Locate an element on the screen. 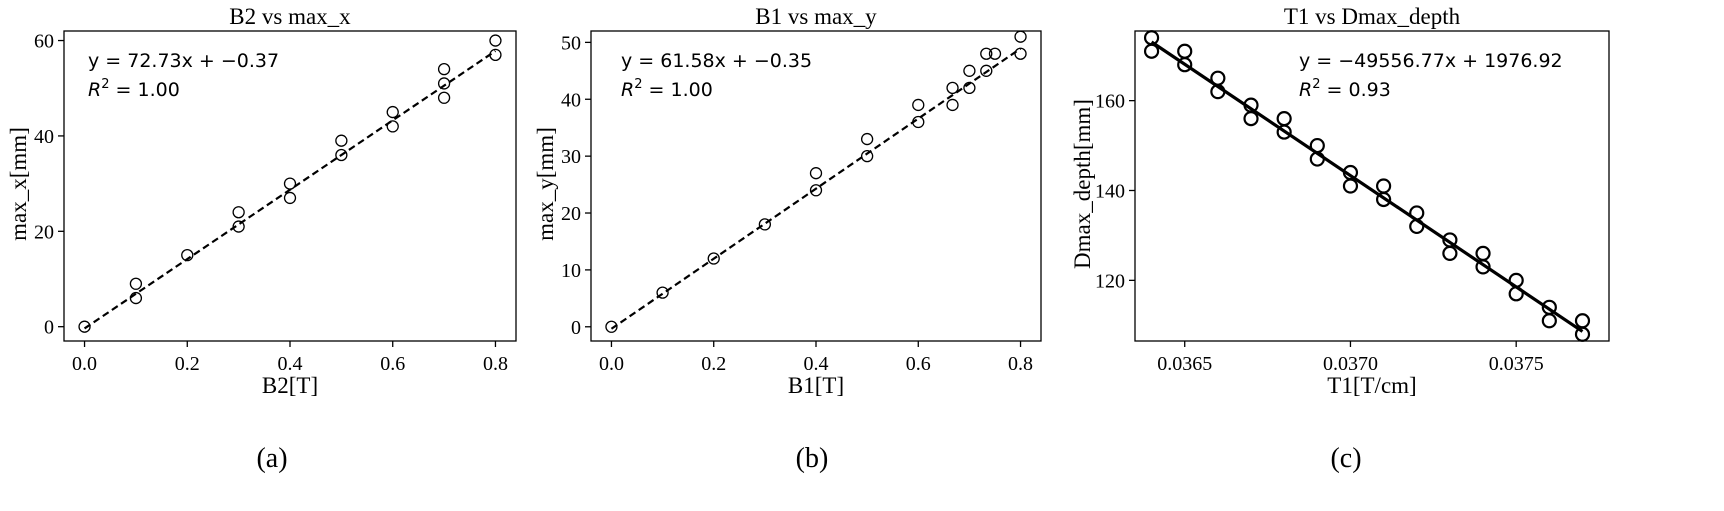  x-tick-label: 0.0365 is located at coordinates (1184, 364).